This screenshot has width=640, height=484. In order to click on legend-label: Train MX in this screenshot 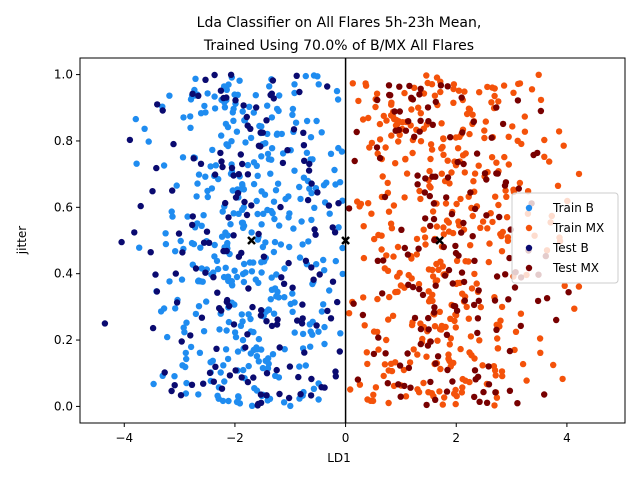, I will do `click(578, 228)`.